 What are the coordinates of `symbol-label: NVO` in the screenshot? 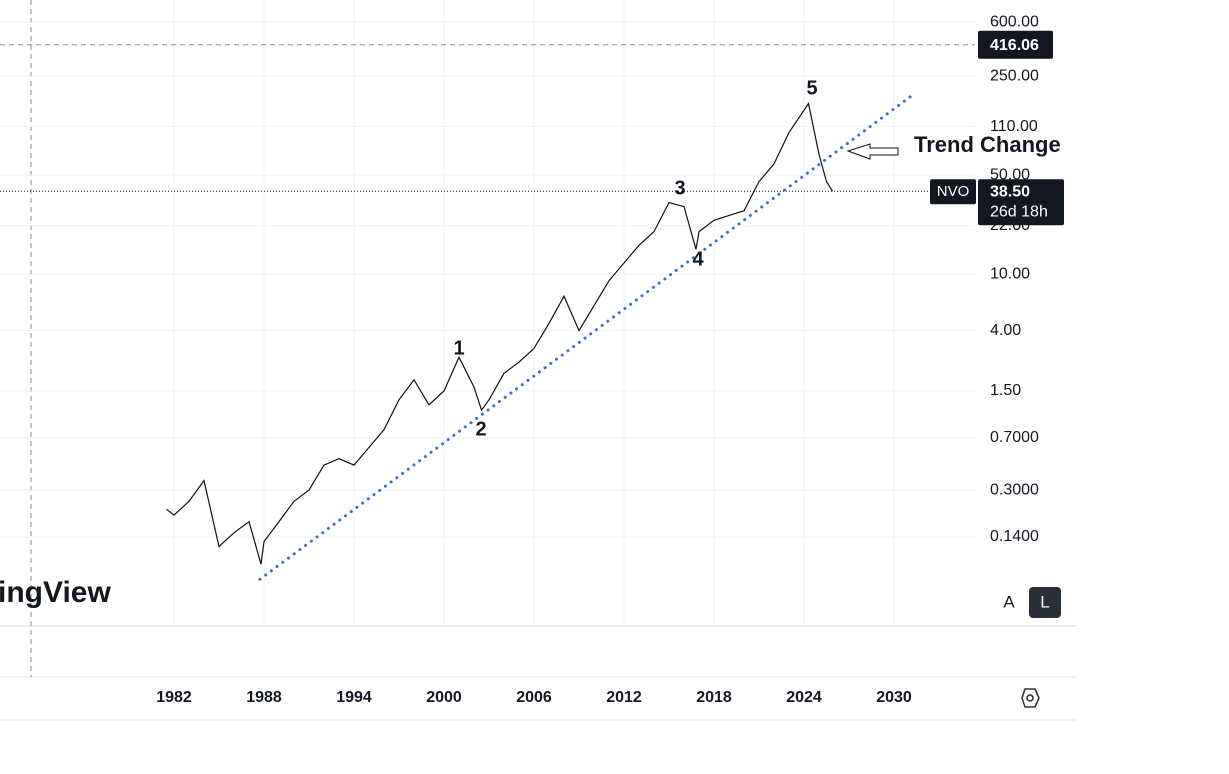 It's located at (953, 191).